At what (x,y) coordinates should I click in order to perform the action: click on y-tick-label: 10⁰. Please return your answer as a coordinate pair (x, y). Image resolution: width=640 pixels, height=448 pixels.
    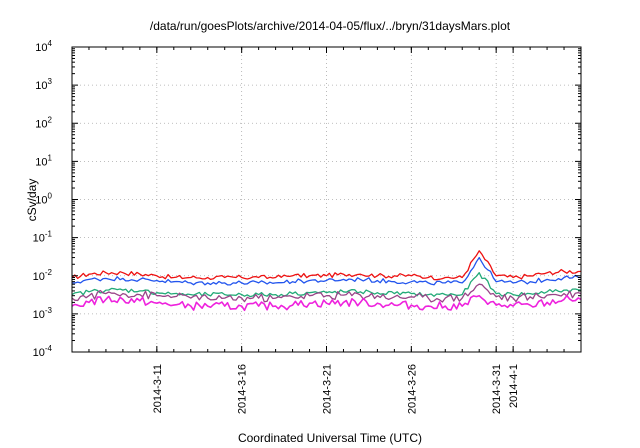
    Looking at the image, I should click on (43, 199).